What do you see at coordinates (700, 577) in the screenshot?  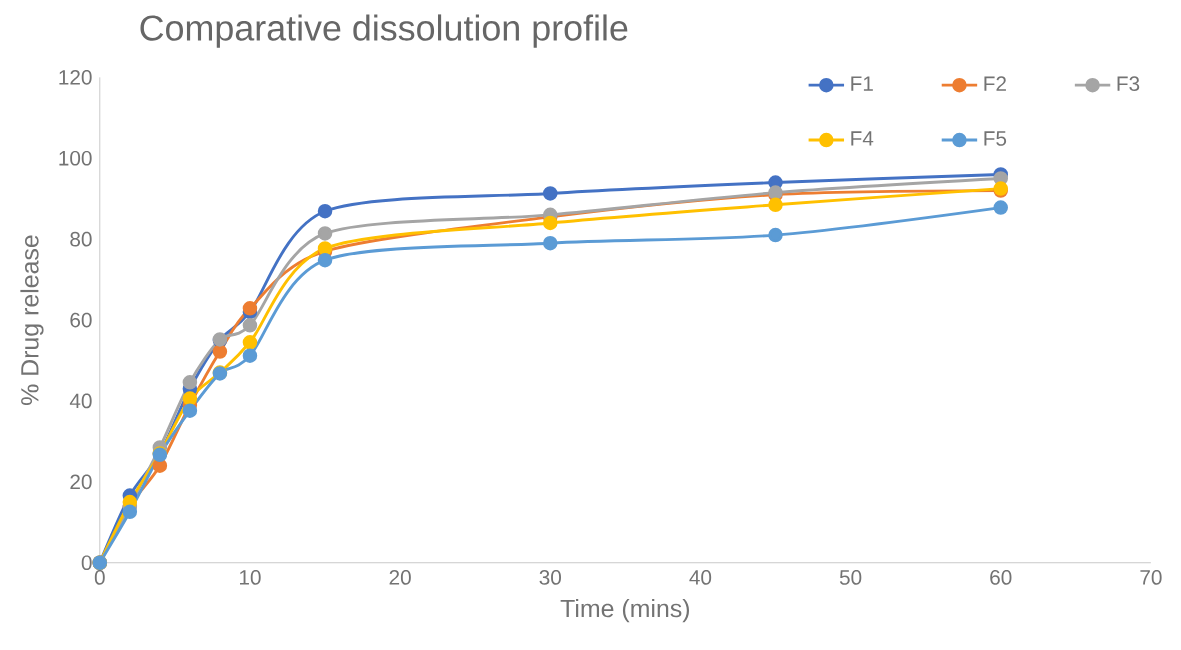 I see `x-tick-label: 40` at bounding box center [700, 577].